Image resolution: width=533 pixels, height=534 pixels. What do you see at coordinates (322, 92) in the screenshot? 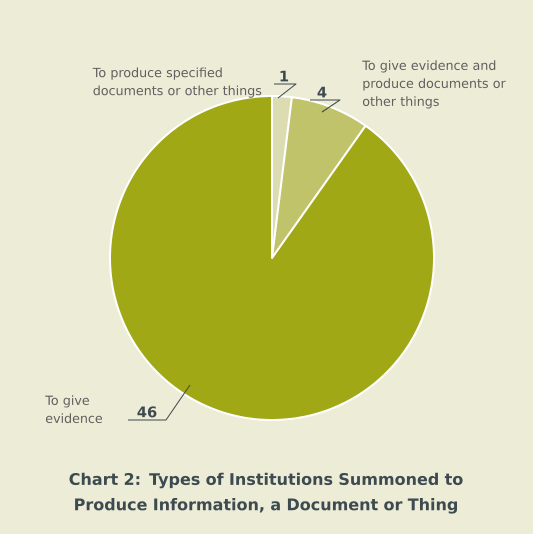
I see `data-label: 4` at bounding box center [322, 92].